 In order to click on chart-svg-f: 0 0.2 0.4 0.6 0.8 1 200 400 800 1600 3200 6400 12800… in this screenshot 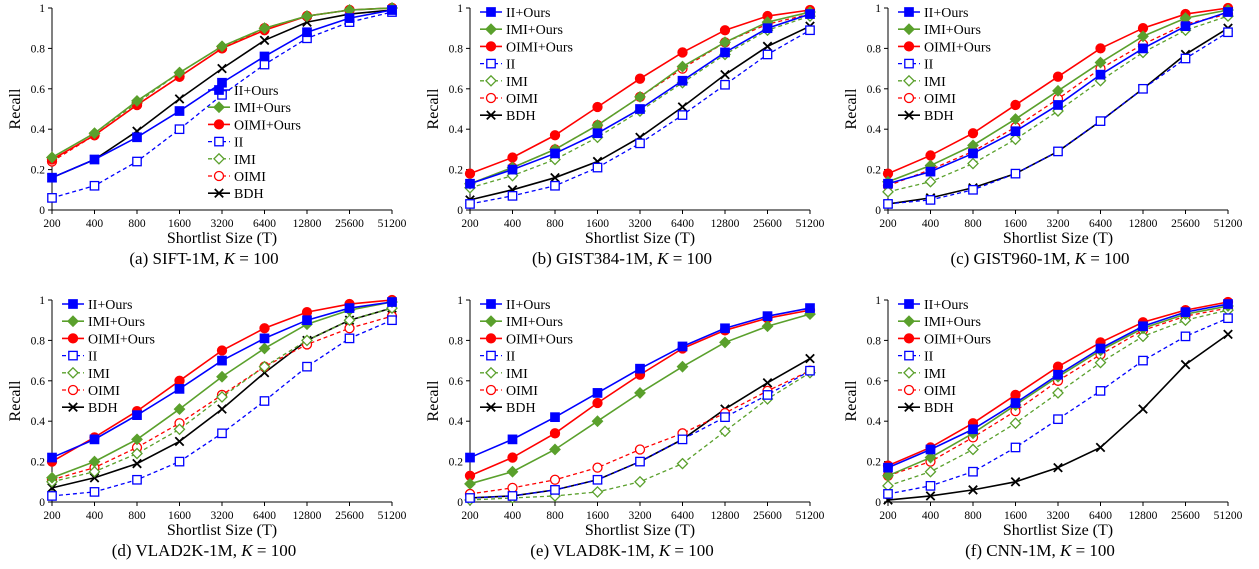, I will do `click(1043, 417)`.